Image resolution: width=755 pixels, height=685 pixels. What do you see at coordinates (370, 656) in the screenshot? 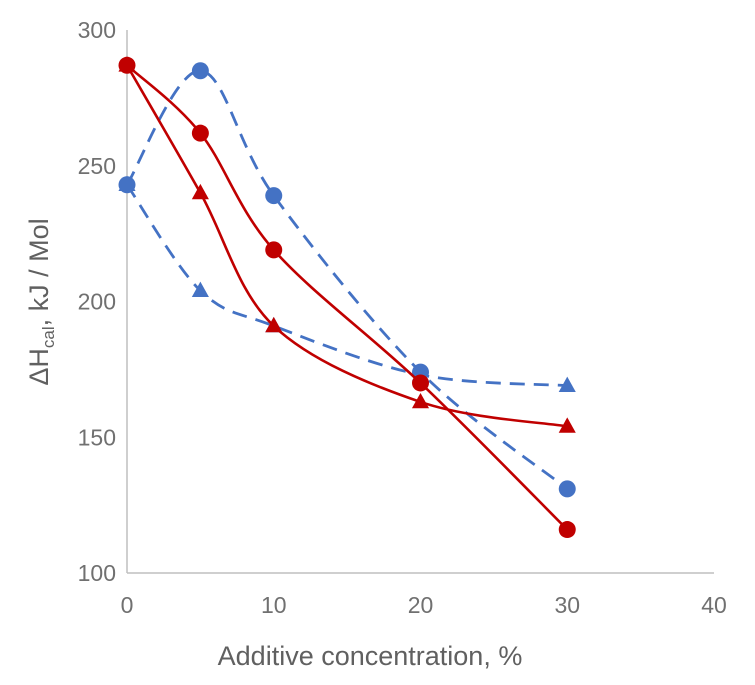
I see `x-axis-title: Additive concentration, %` at bounding box center [370, 656].